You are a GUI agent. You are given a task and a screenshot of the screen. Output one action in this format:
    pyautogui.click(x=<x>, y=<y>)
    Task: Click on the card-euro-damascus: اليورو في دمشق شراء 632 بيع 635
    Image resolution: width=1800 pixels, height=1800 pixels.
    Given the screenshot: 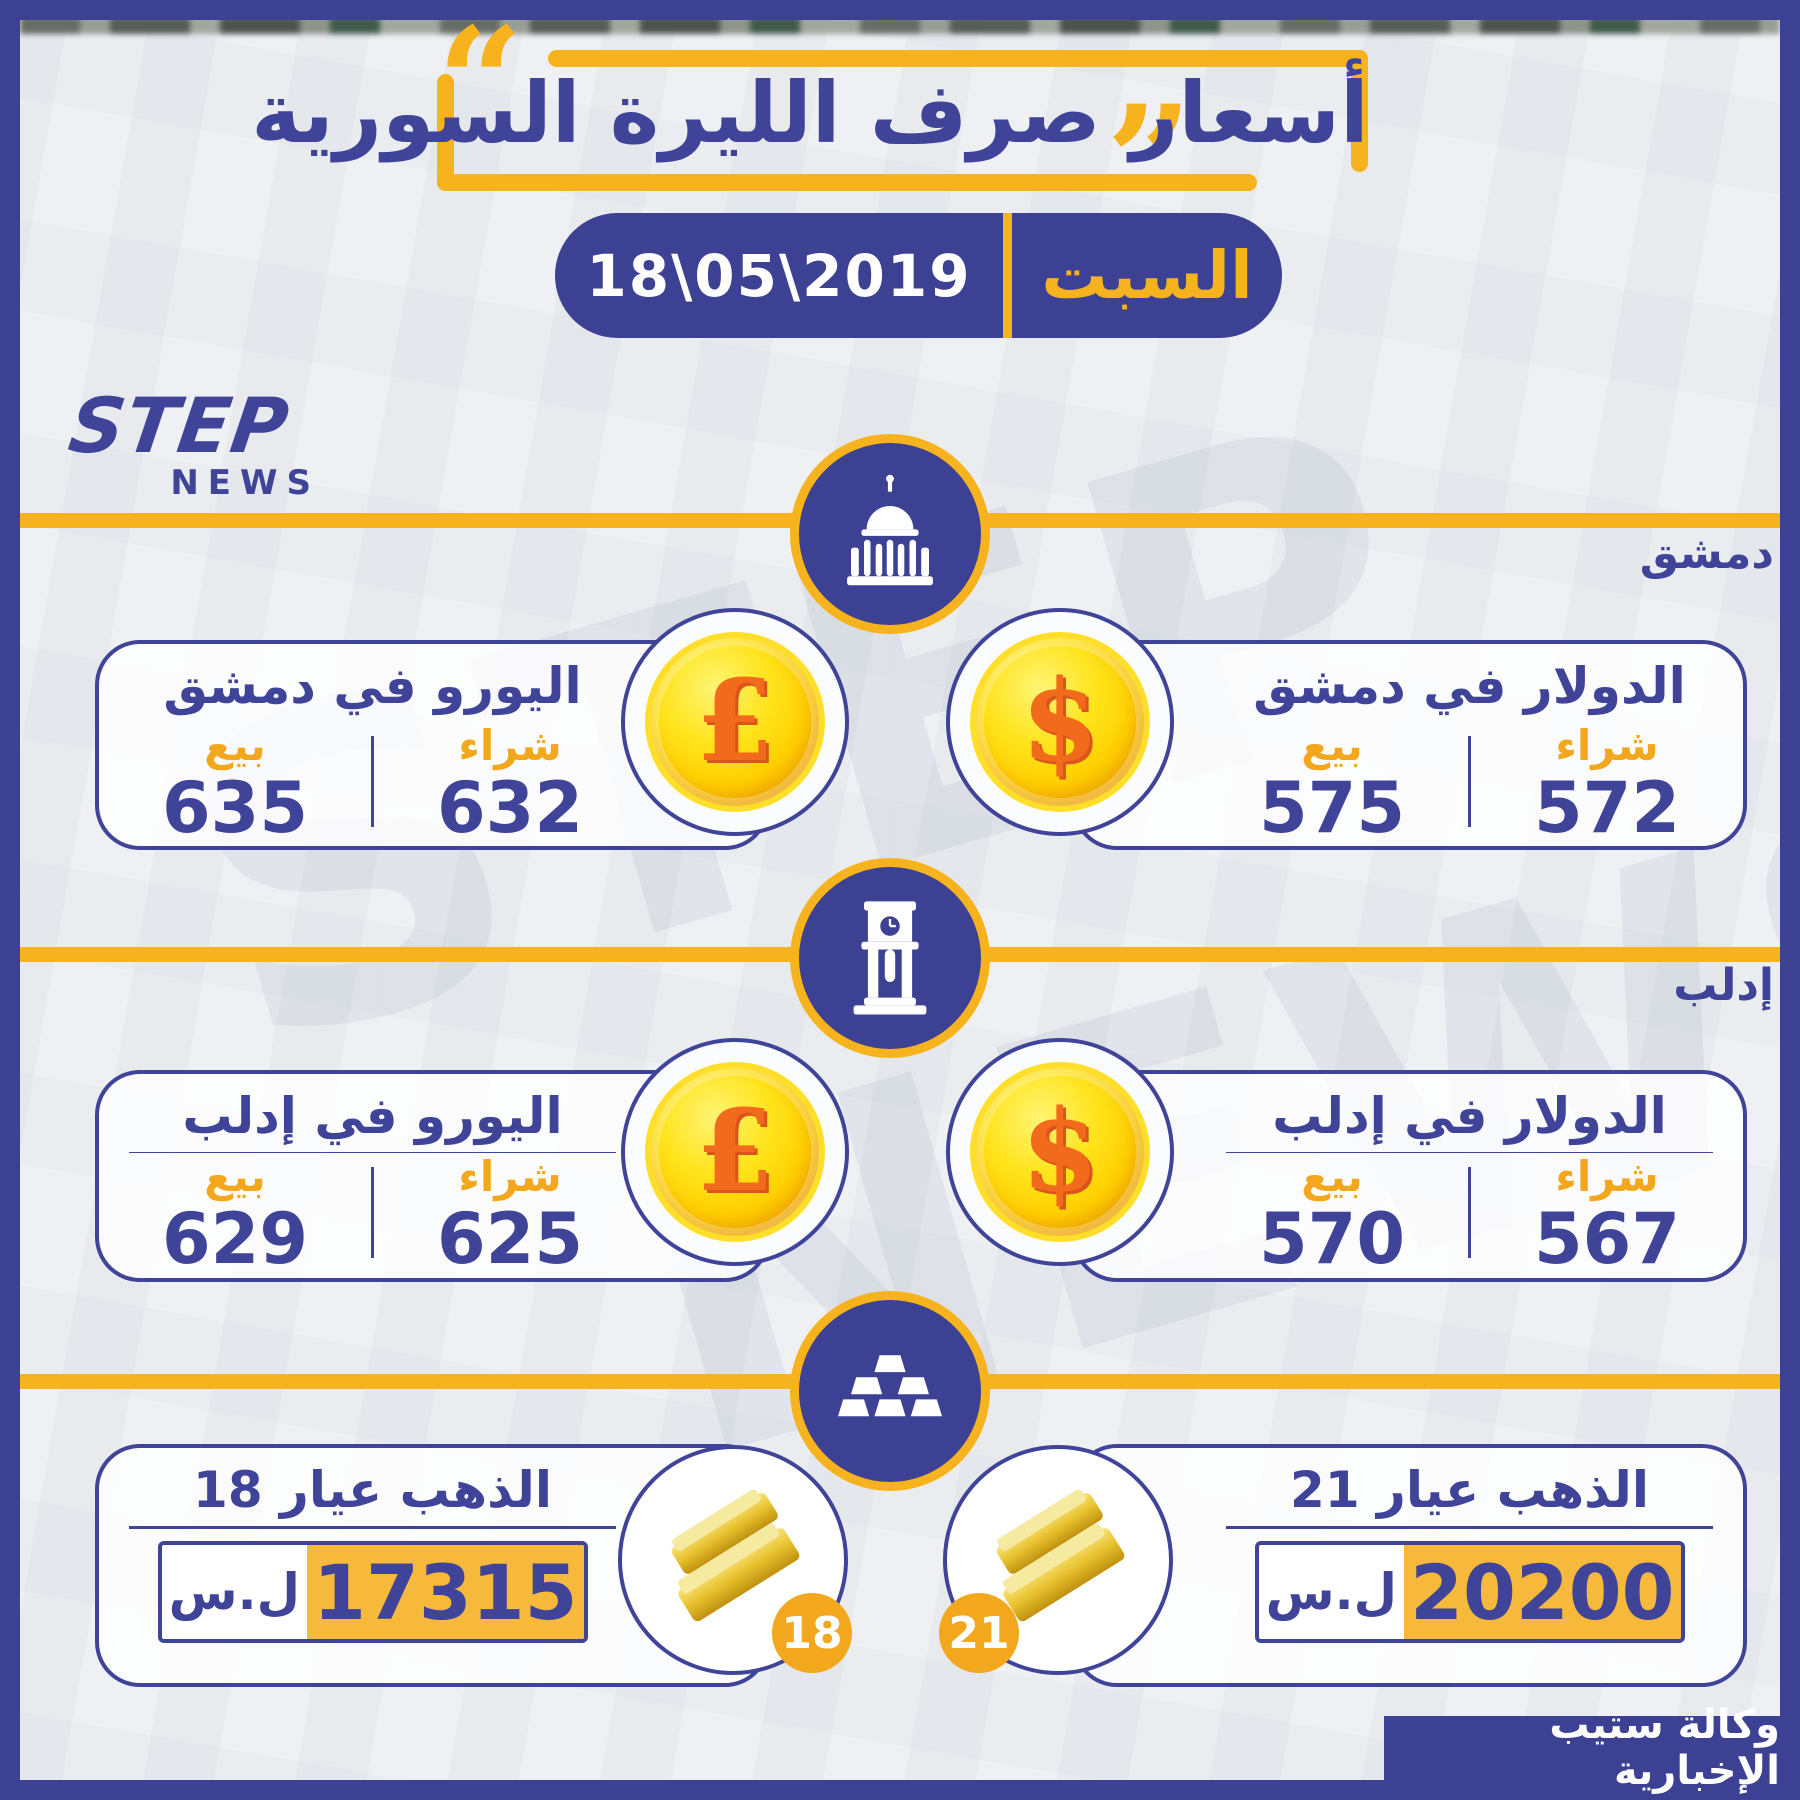 What is the action you would take?
    pyautogui.click(x=432, y=745)
    